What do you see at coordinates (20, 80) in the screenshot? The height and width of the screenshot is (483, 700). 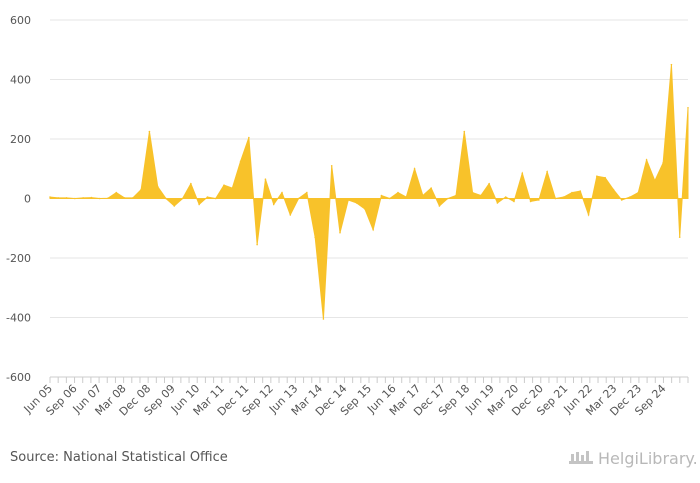 I see `y-tick-label: 400` at bounding box center [20, 80].